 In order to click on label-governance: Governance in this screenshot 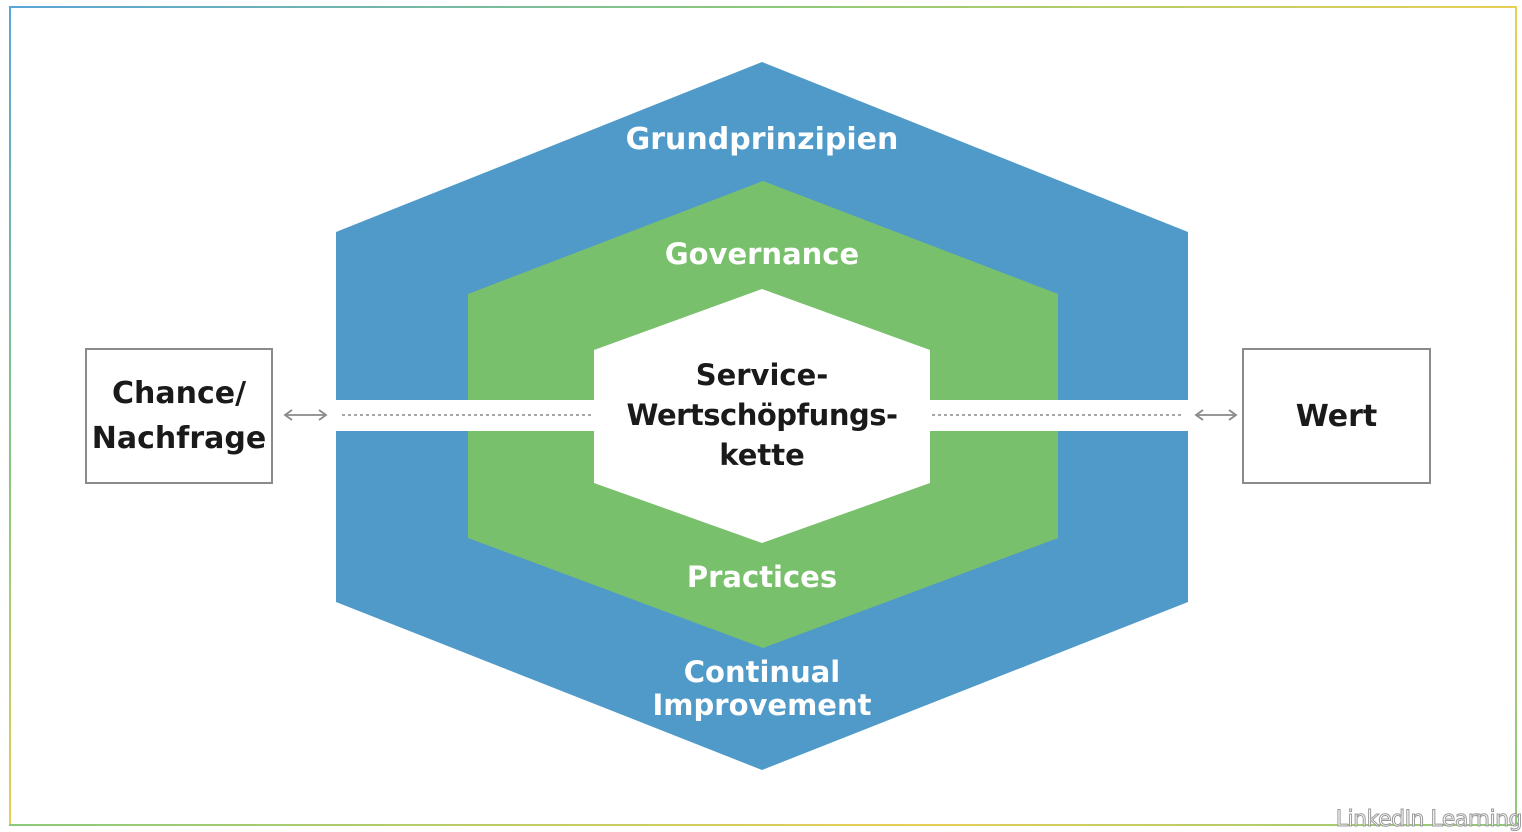, I will do `click(762, 254)`.